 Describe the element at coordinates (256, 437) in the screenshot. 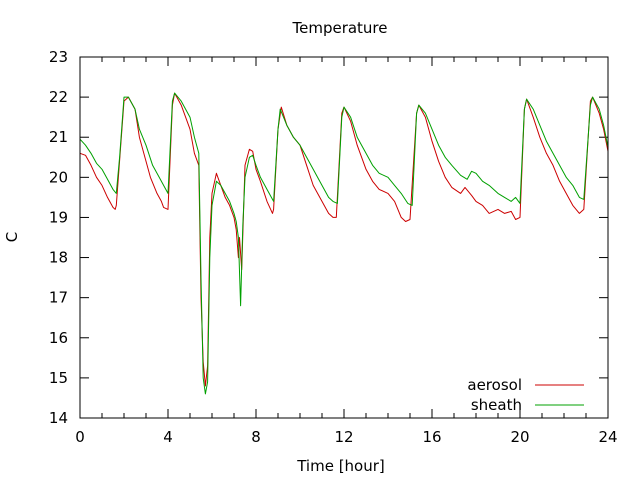

I see `x-tick-label: 8` at that location.